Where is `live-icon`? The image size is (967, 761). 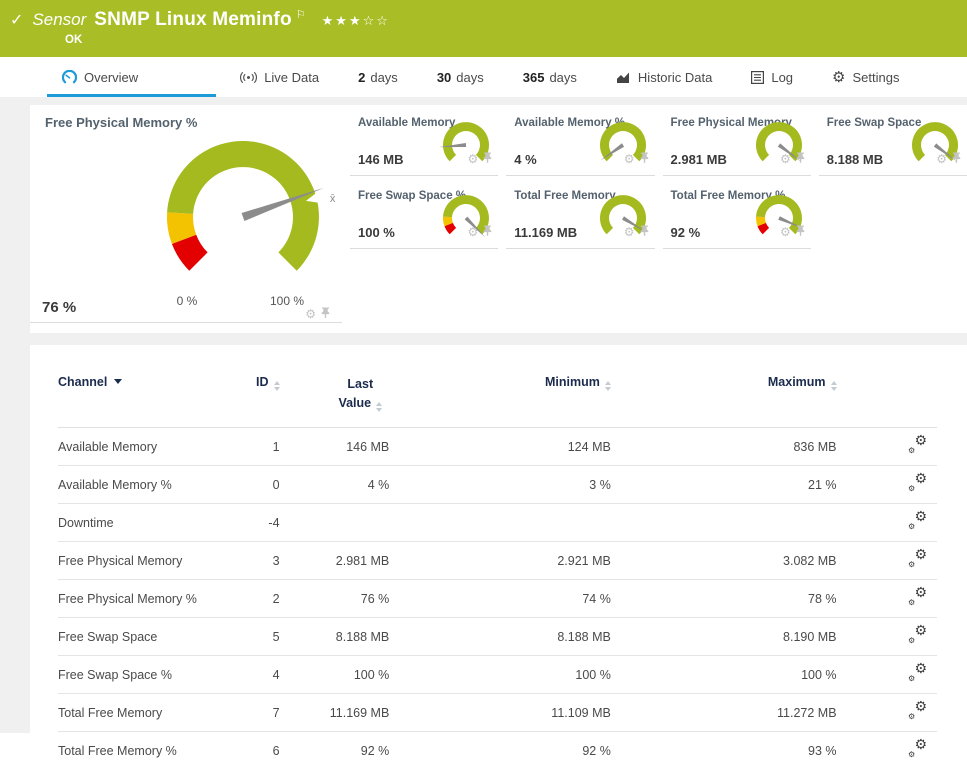
live-icon is located at coordinates (249, 77).